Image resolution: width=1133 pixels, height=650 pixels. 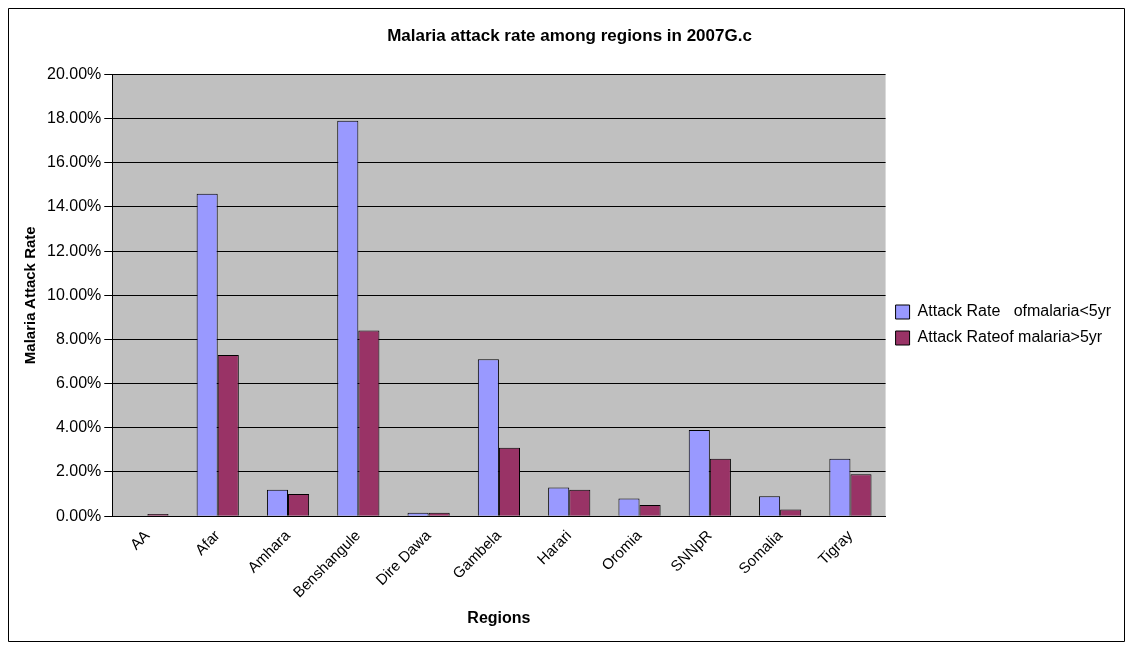 I want to click on y-tick-label: 18.00%, so click(x=74, y=117).